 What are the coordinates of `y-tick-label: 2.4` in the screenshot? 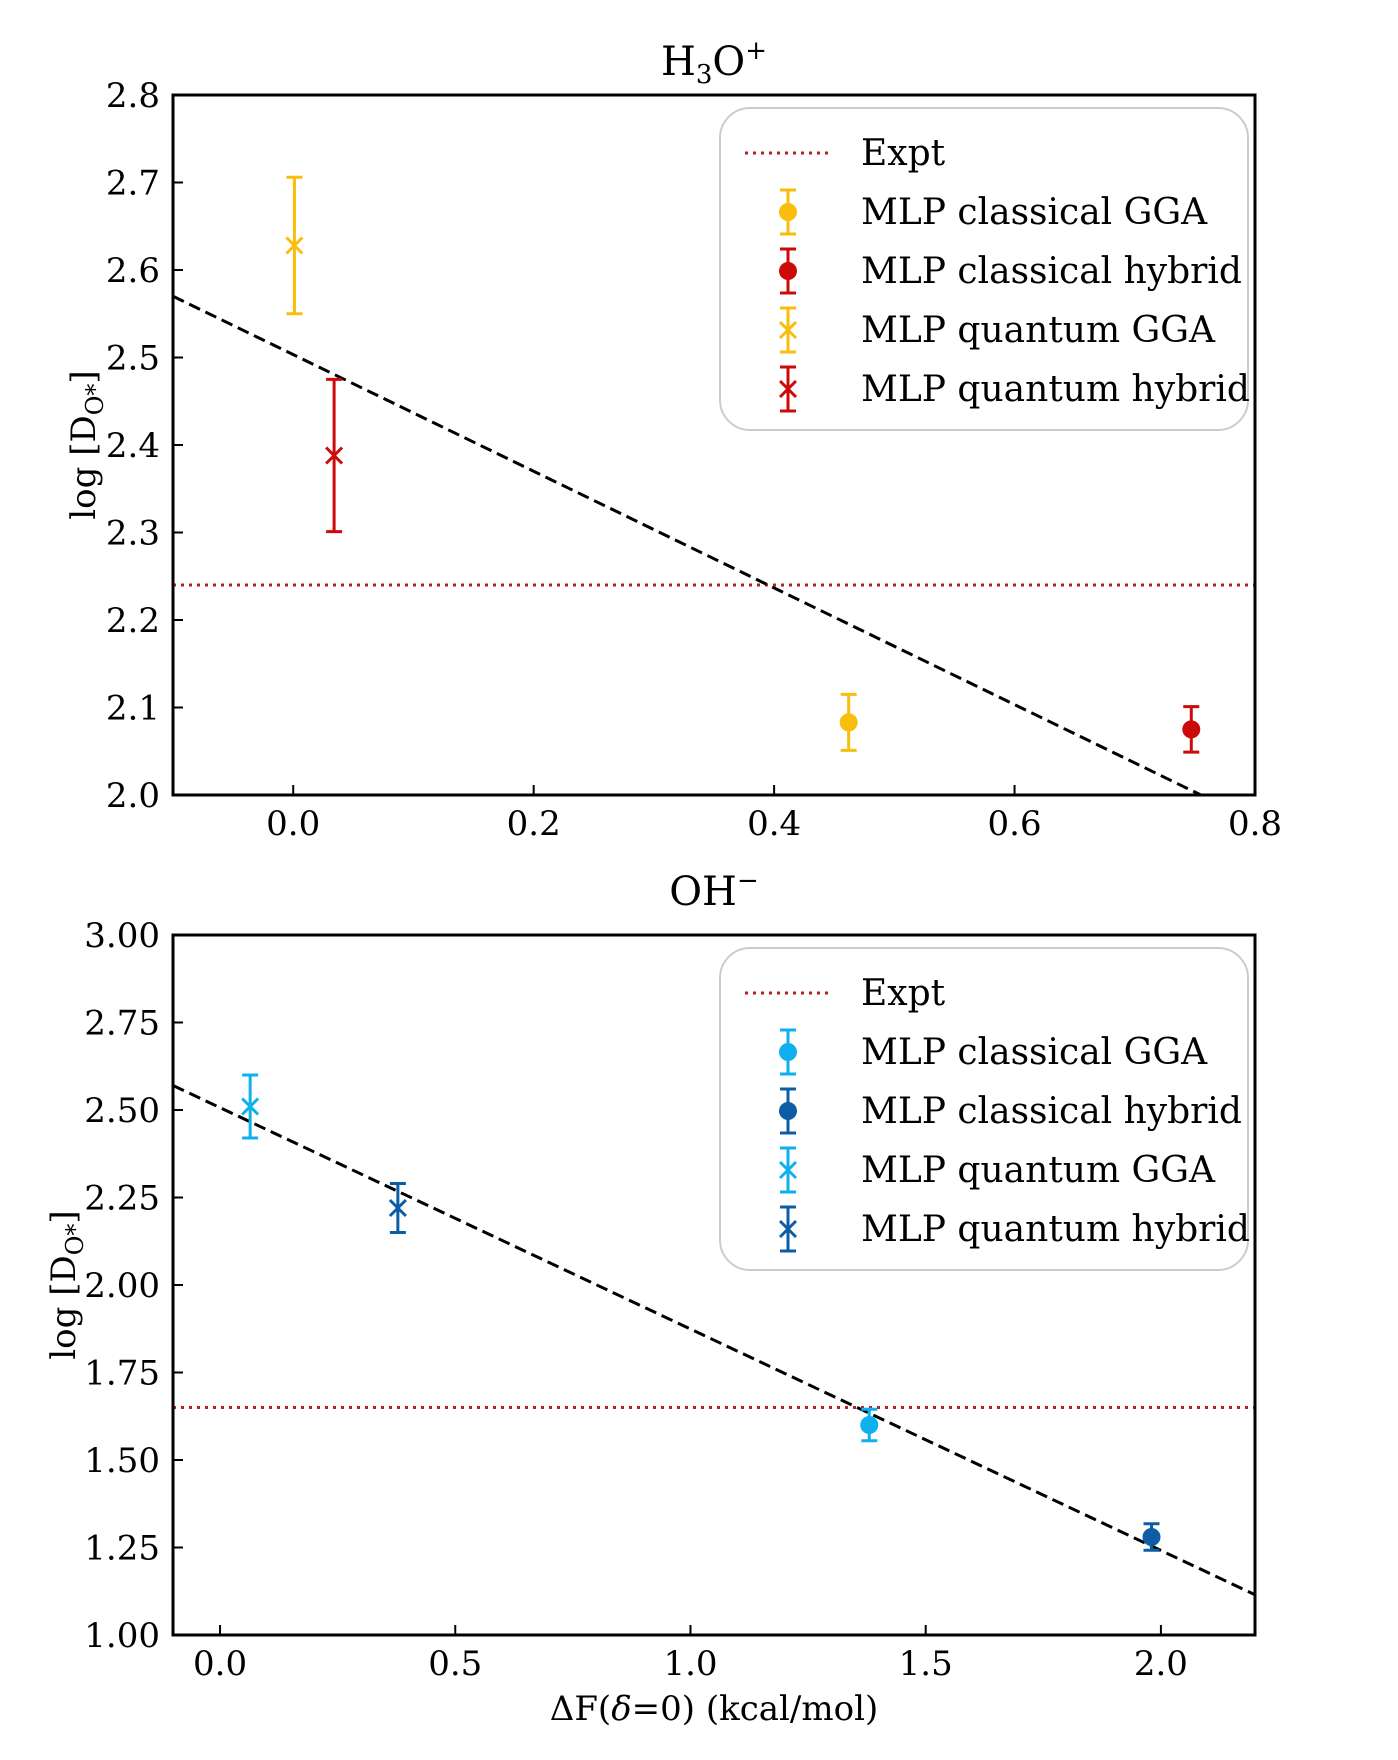 It's located at (133, 446).